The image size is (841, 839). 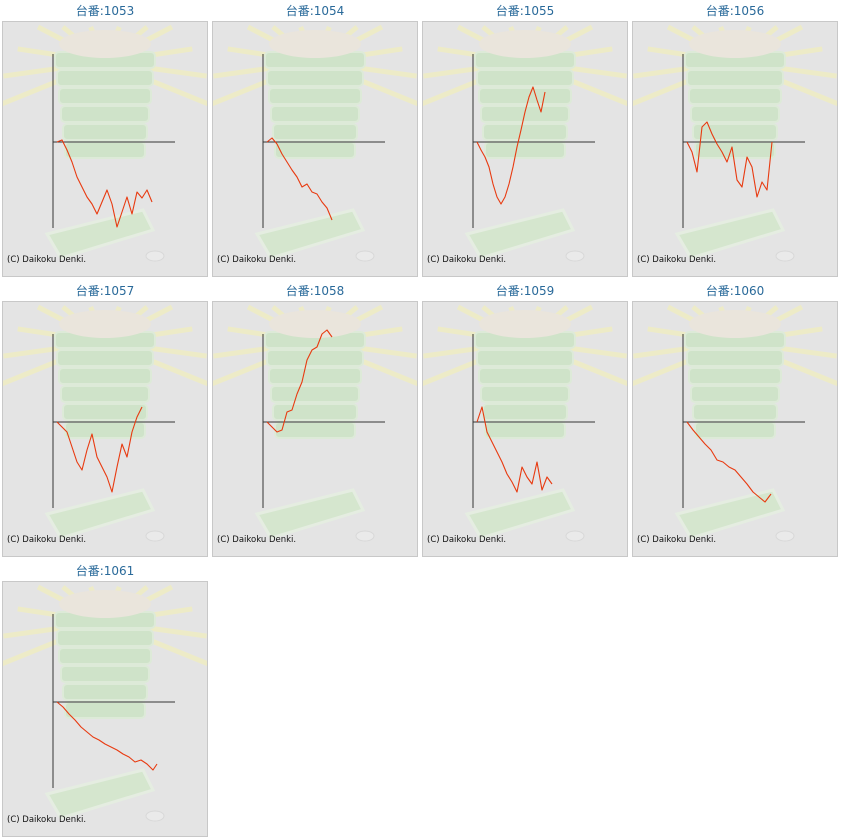 I want to click on machine-number-link: 台番:1061, so click(x=105, y=571).